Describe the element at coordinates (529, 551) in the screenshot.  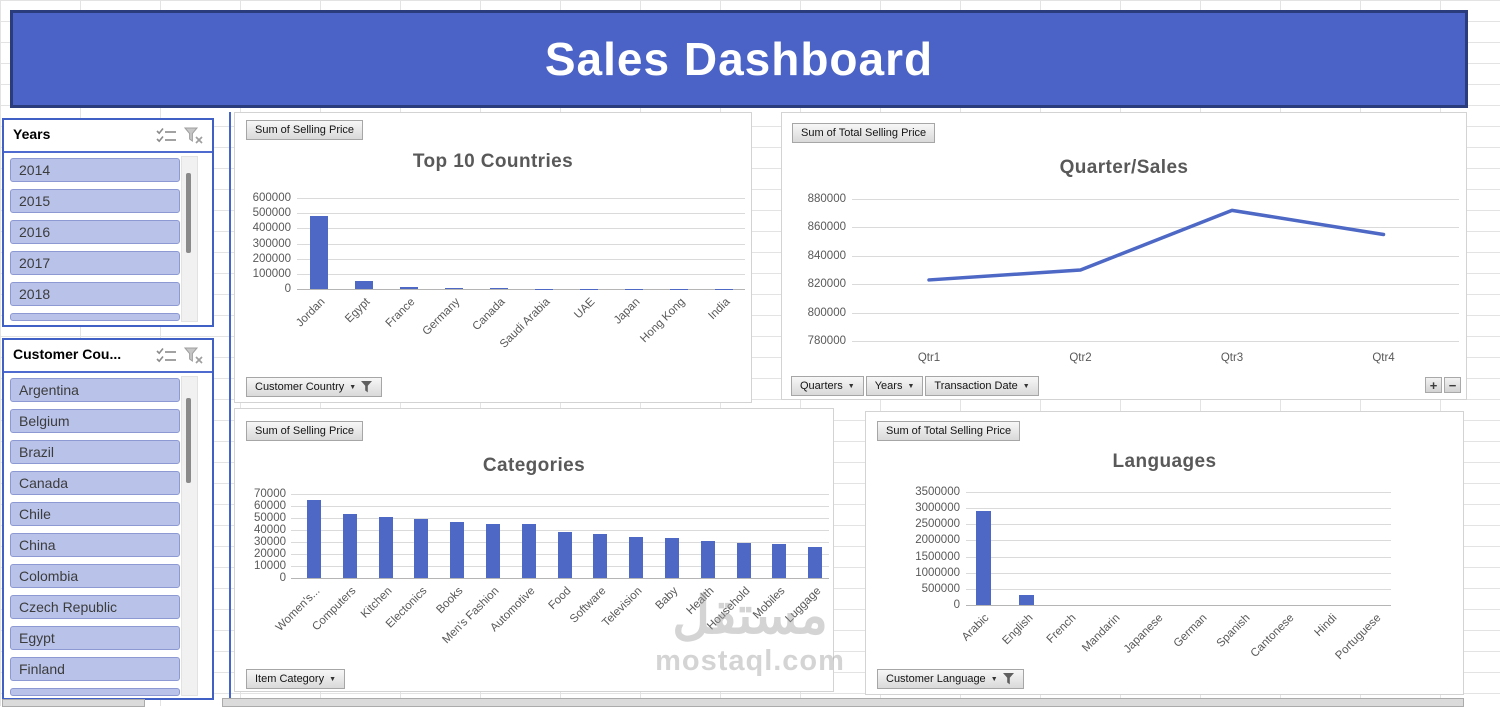
I see `chart-bar-automotive` at that location.